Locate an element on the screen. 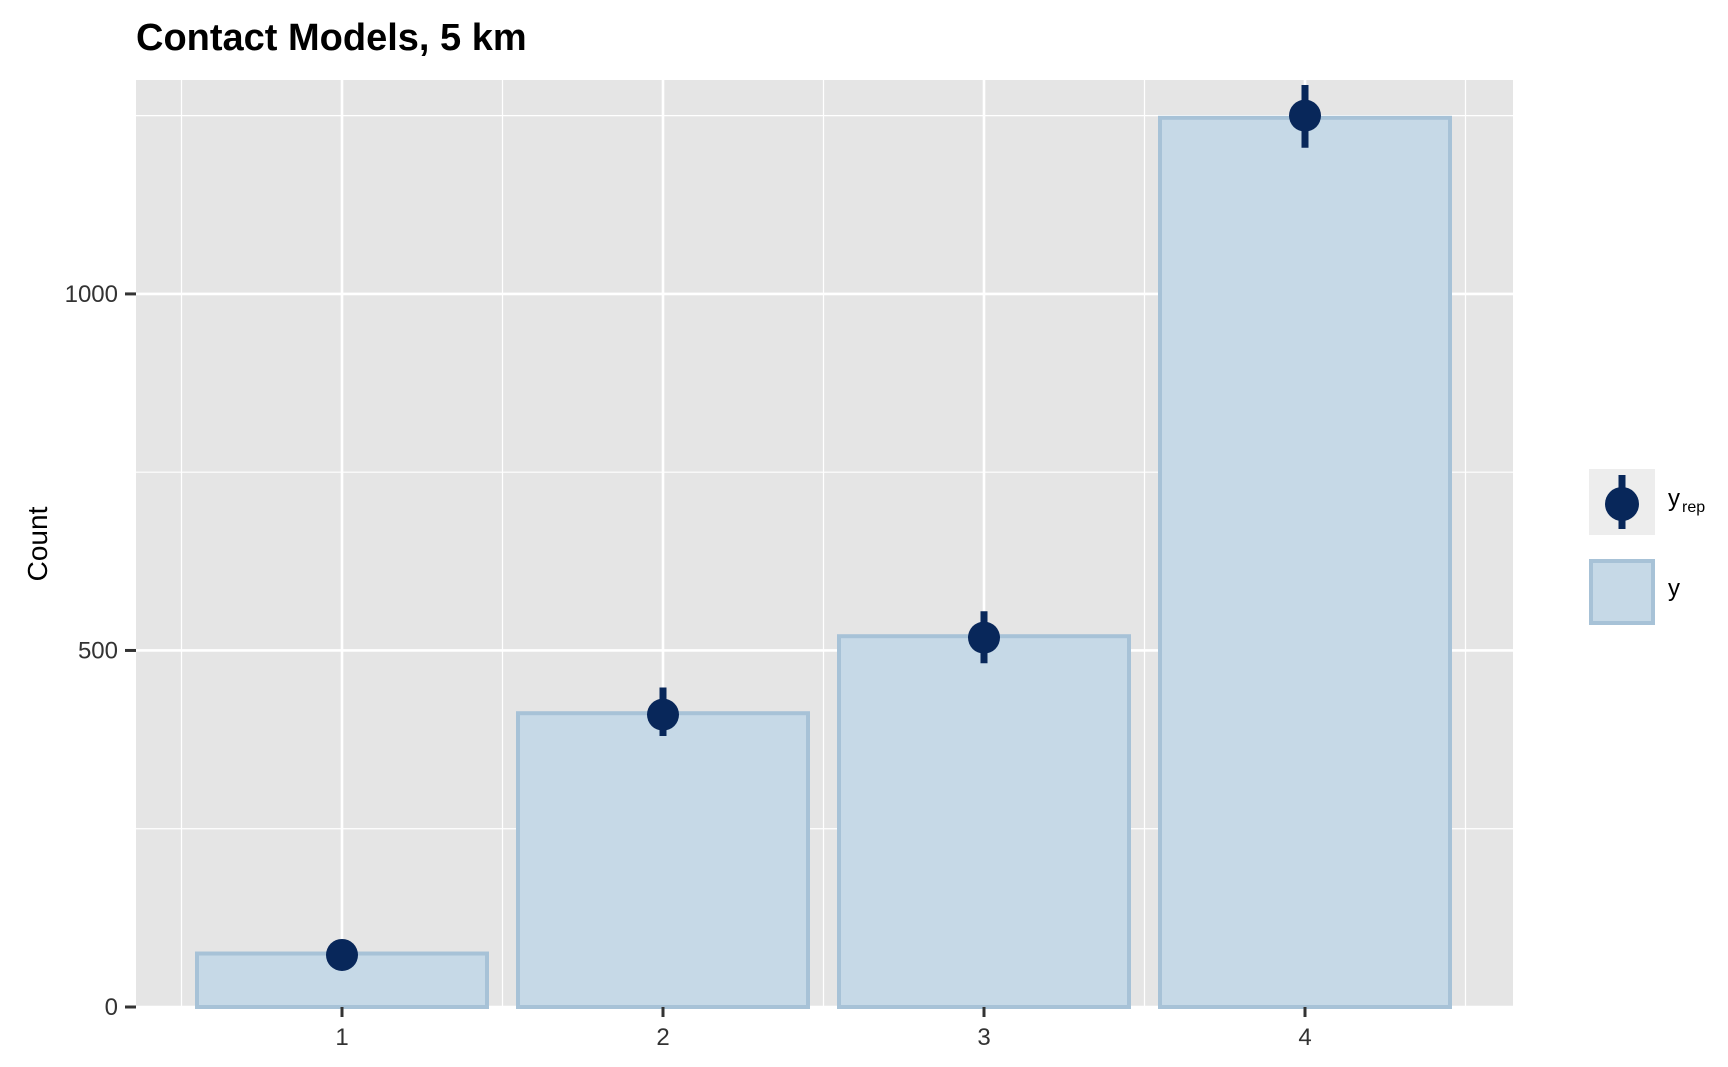  legend-label: y rep is located at coordinates (1686, 500).